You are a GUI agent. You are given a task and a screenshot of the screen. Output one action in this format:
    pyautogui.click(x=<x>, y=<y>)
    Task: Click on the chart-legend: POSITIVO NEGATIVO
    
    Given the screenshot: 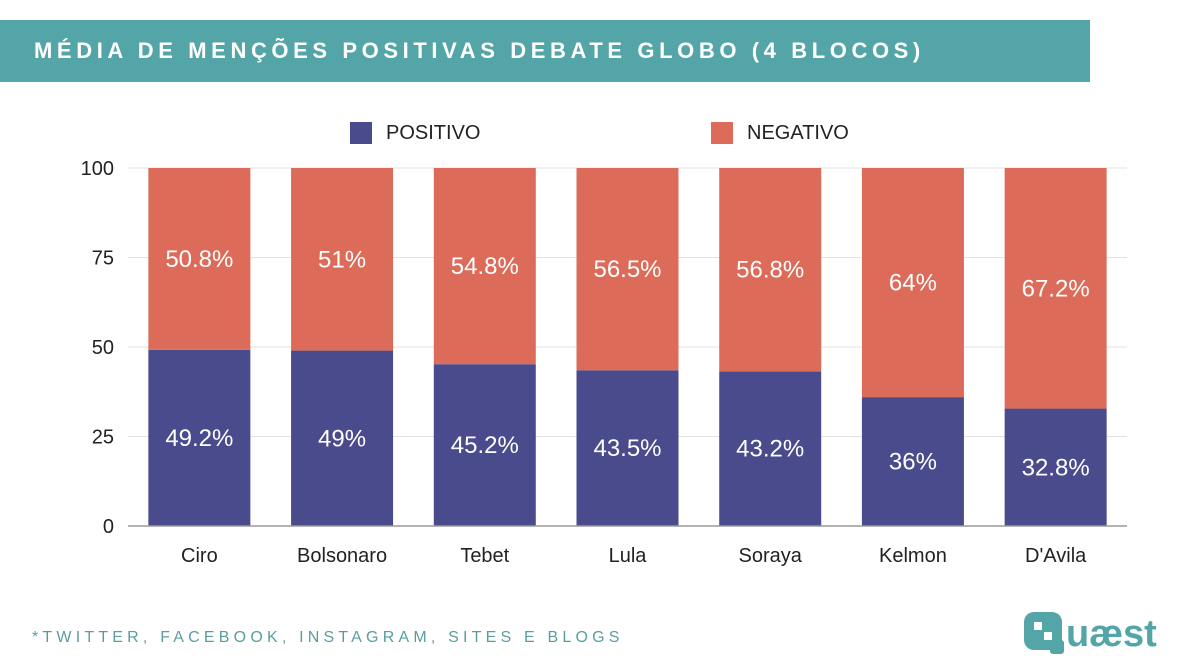 What is the action you would take?
    pyautogui.click(x=600, y=133)
    